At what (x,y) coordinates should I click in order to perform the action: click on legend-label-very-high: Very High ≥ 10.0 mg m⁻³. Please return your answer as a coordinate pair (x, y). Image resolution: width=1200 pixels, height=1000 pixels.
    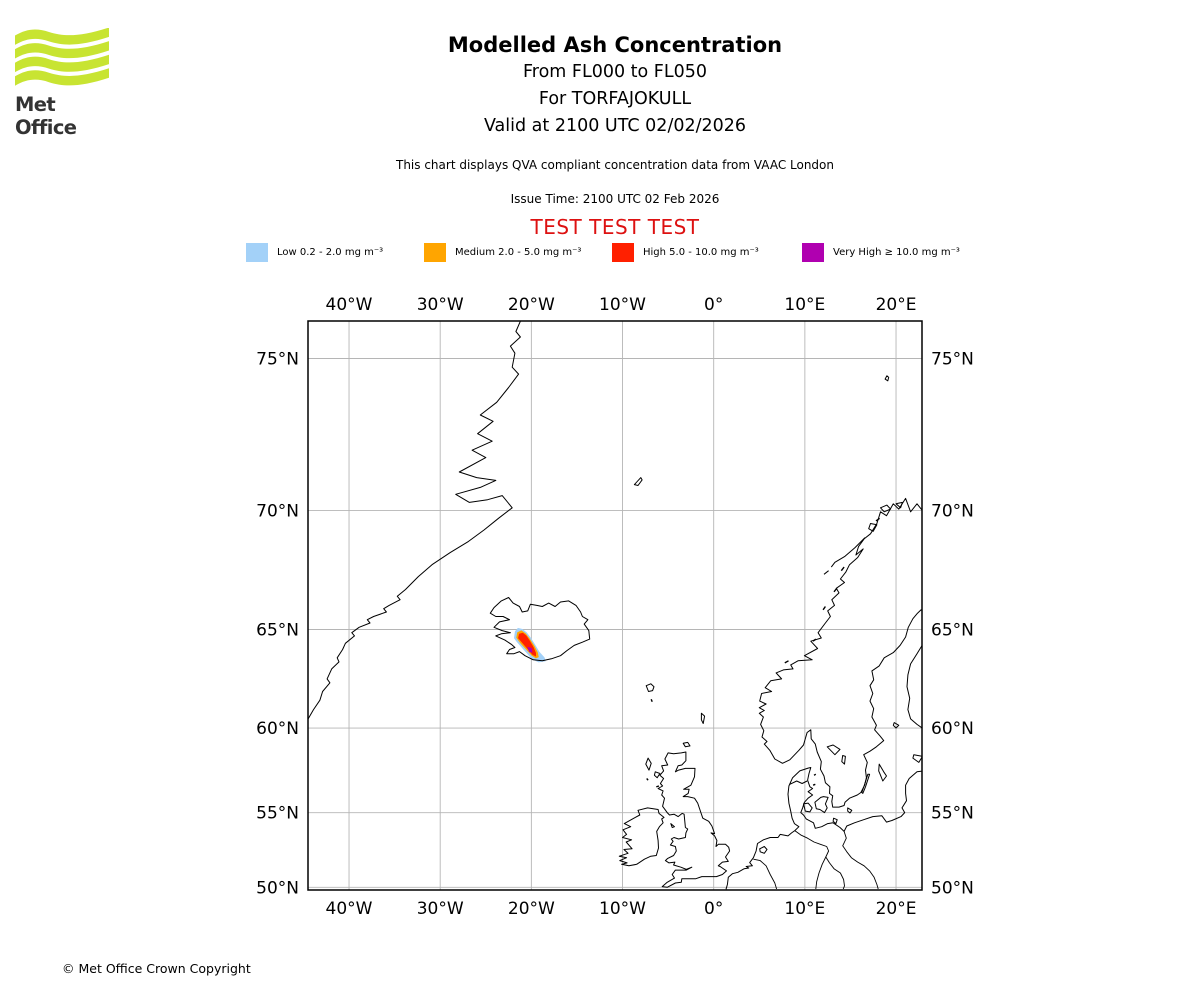
    Looking at the image, I should click on (896, 252).